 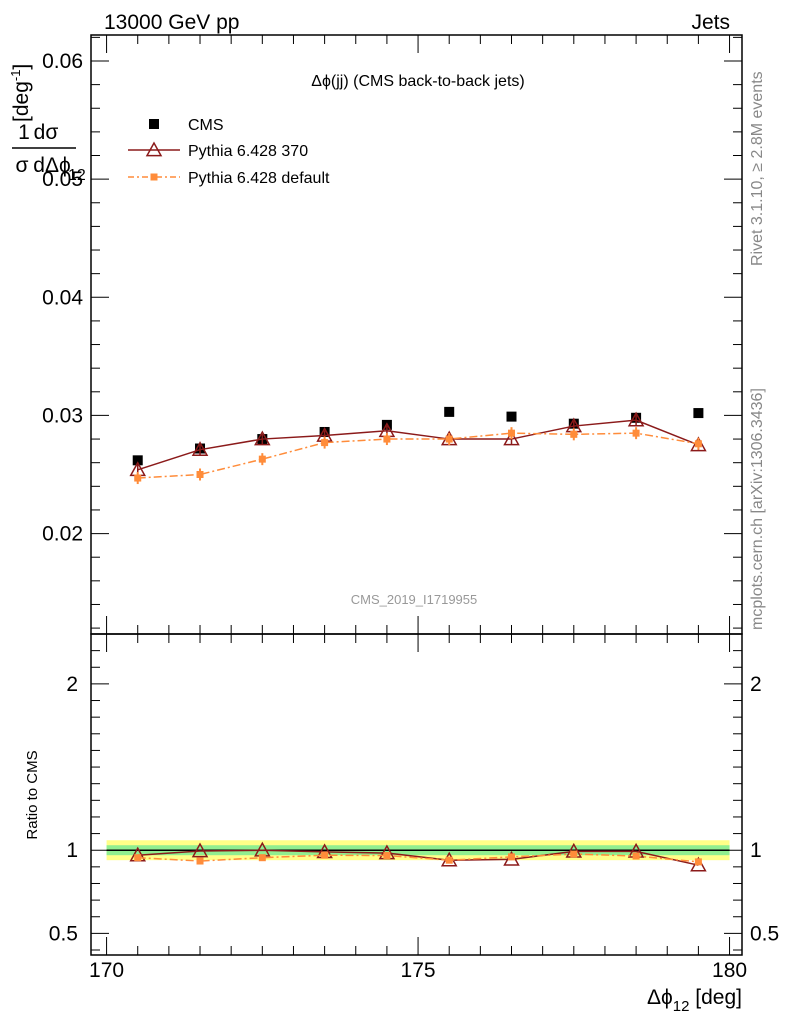 I want to click on y-tick-label: 0.05, so click(x=62, y=179).